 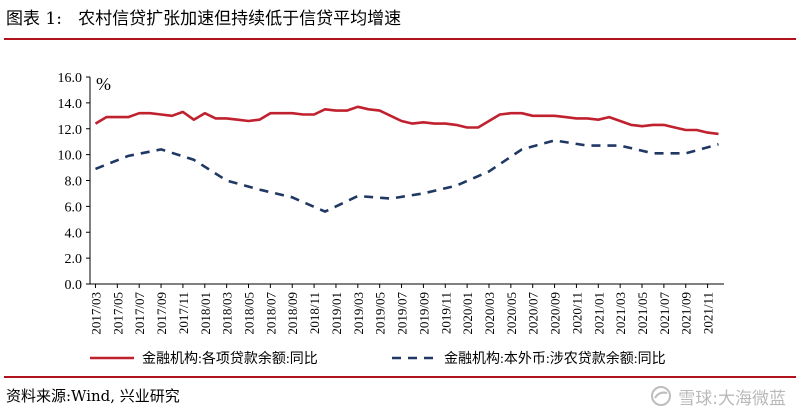 I want to click on x-tick-label: 2018/09, so click(x=292, y=313).